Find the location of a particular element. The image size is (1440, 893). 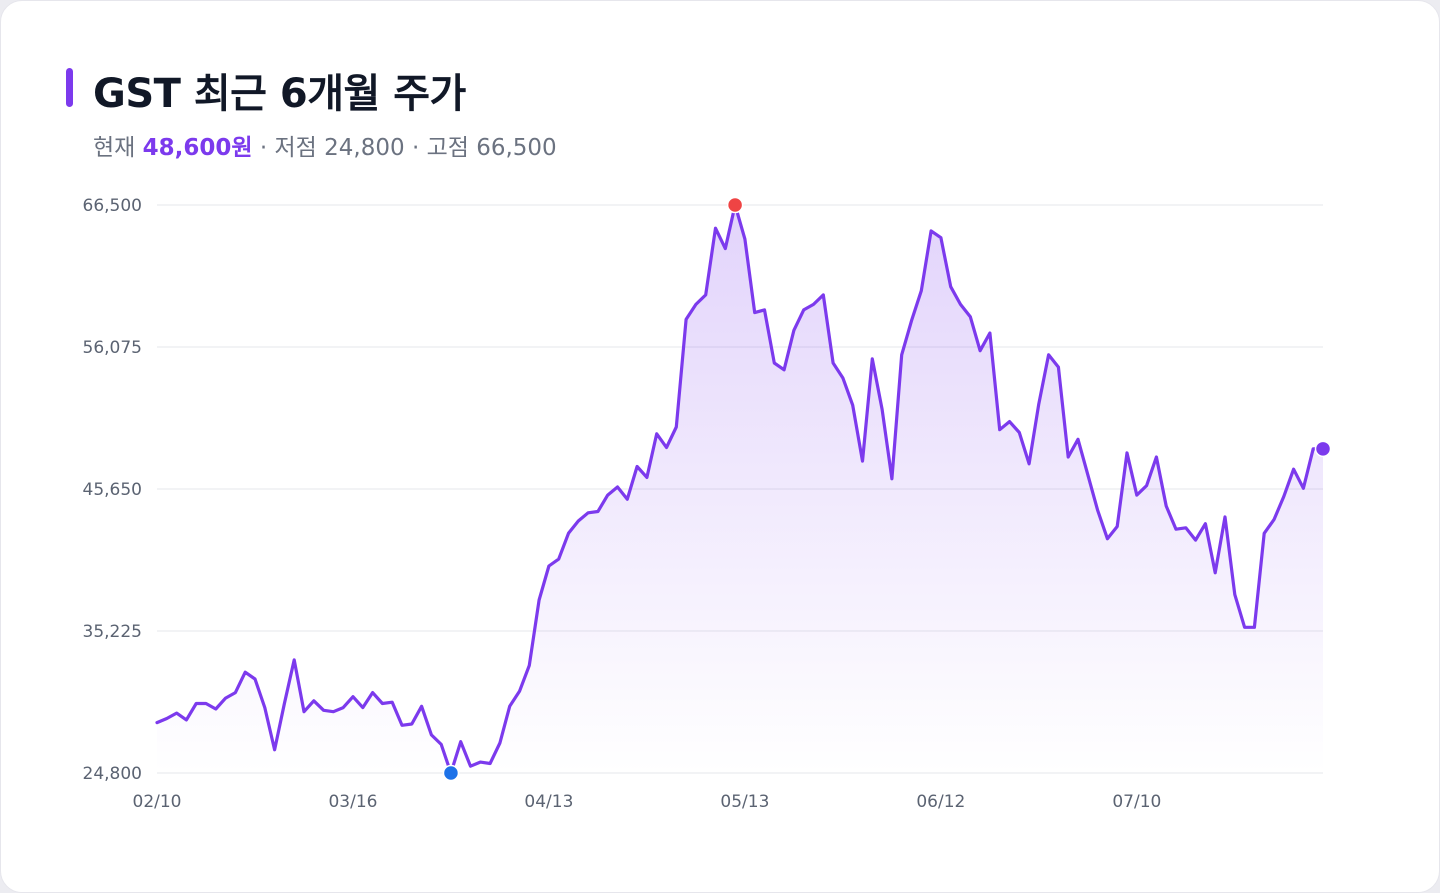

low-value: 24,800 is located at coordinates (364, 148).